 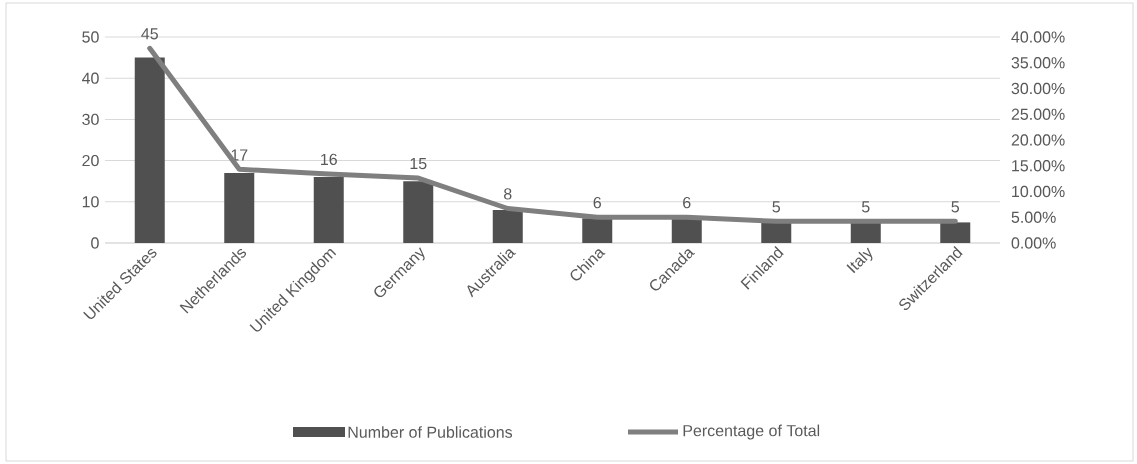 I want to click on y2-tick-label: 25.00%, so click(x=1038, y=114).